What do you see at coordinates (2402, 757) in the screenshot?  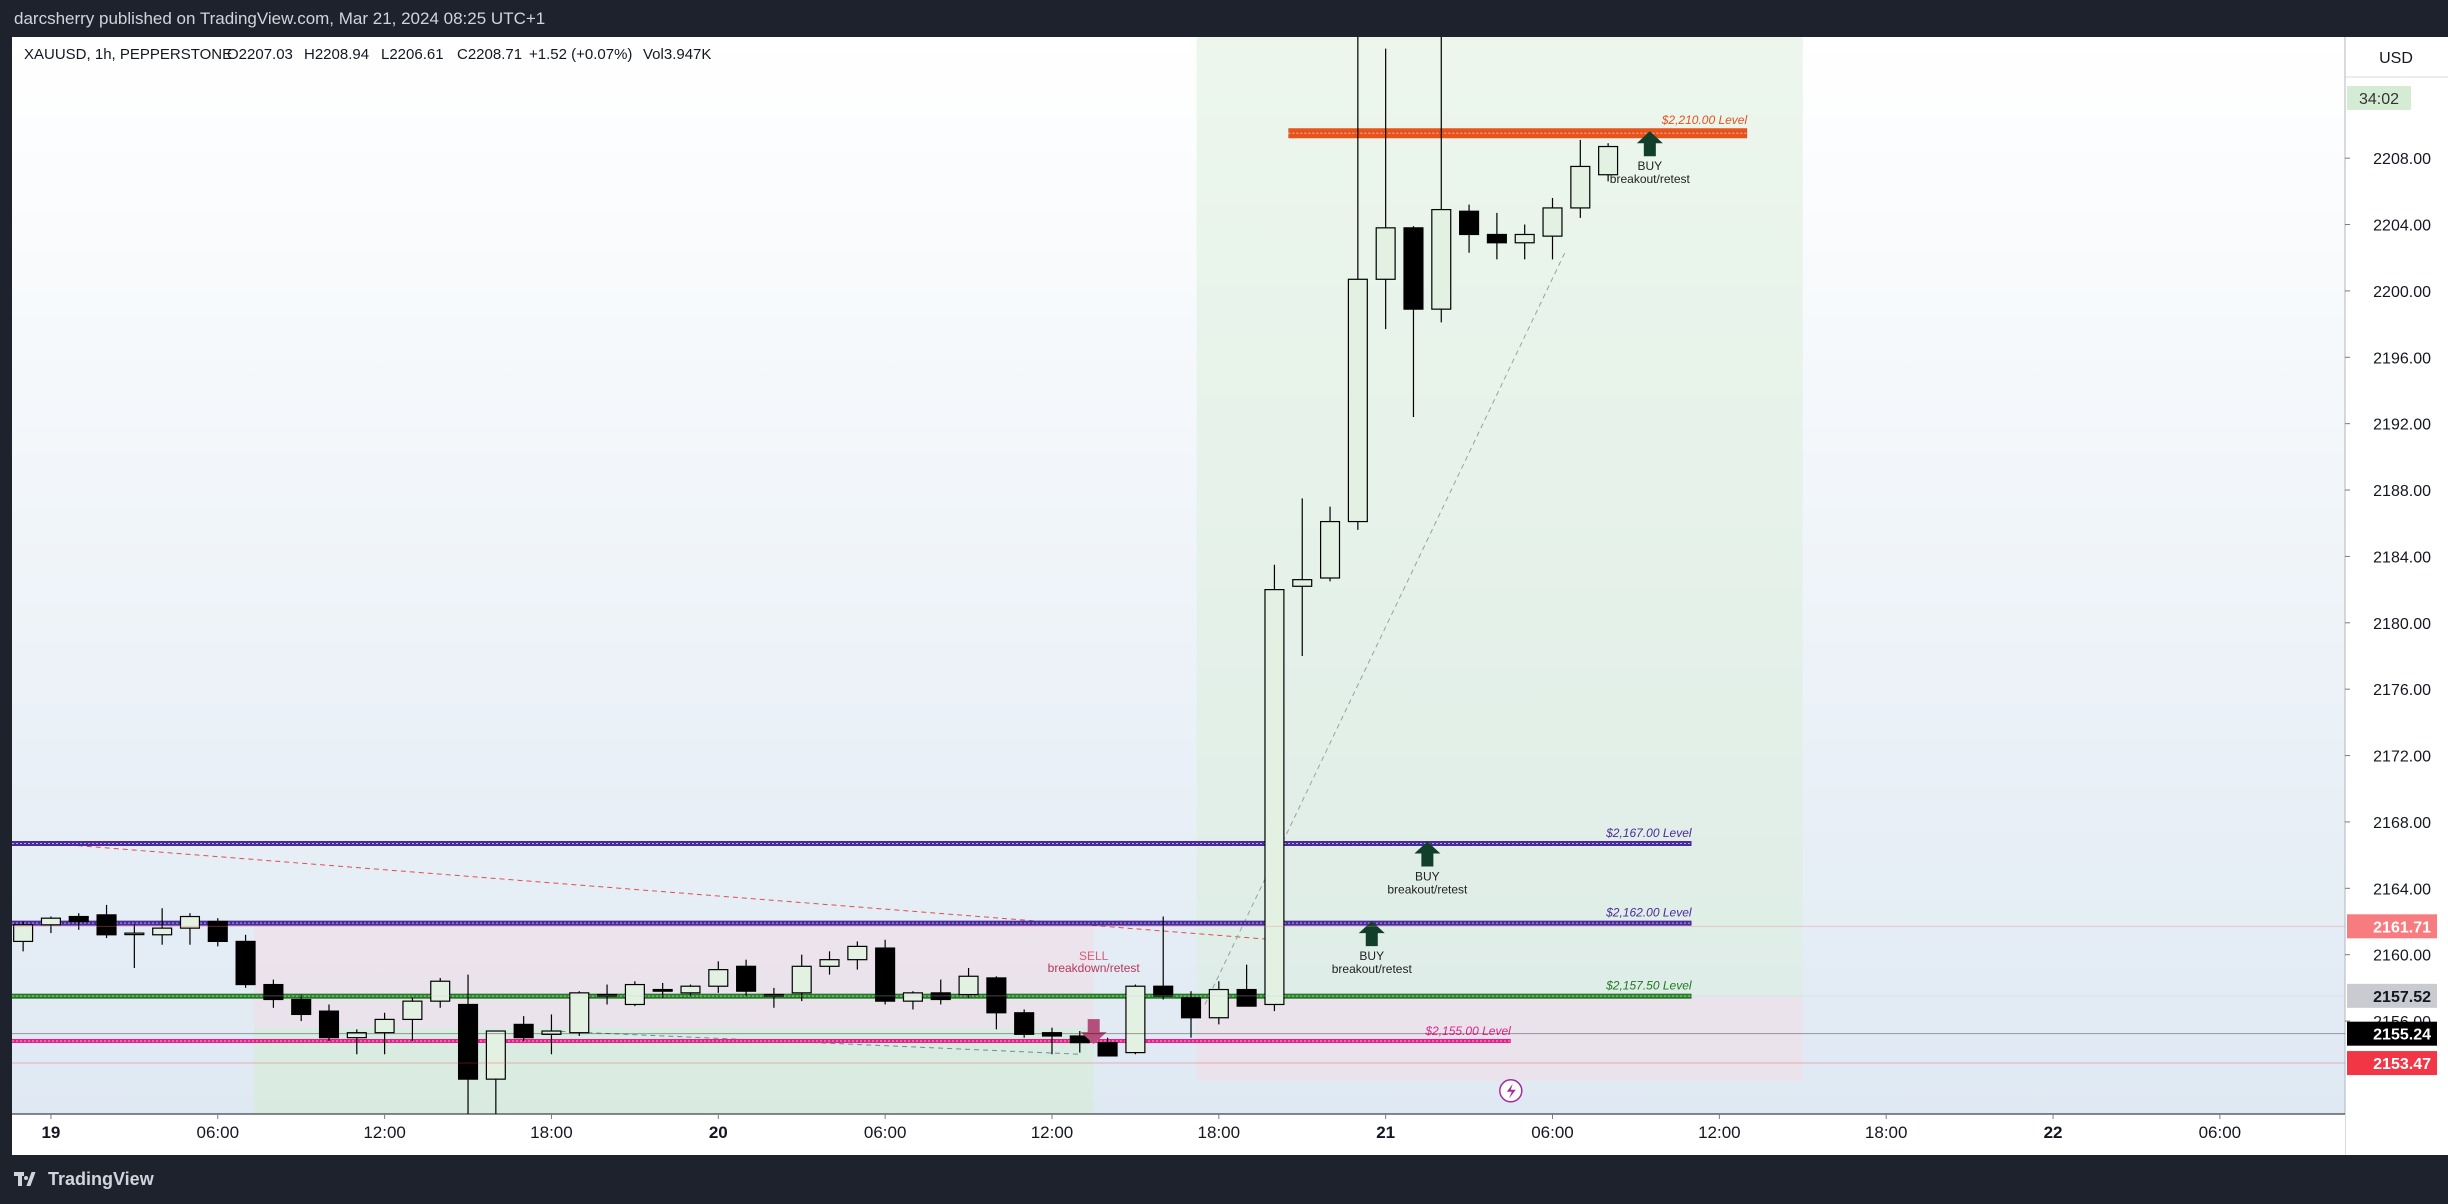 I see `y-tick-label-4: 2172.00` at bounding box center [2402, 757].